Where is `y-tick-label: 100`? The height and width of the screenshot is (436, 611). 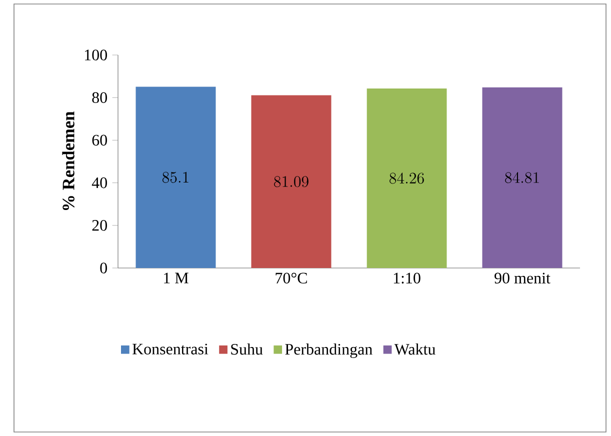
y-tick-label: 100 is located at coordinates (96, 55).